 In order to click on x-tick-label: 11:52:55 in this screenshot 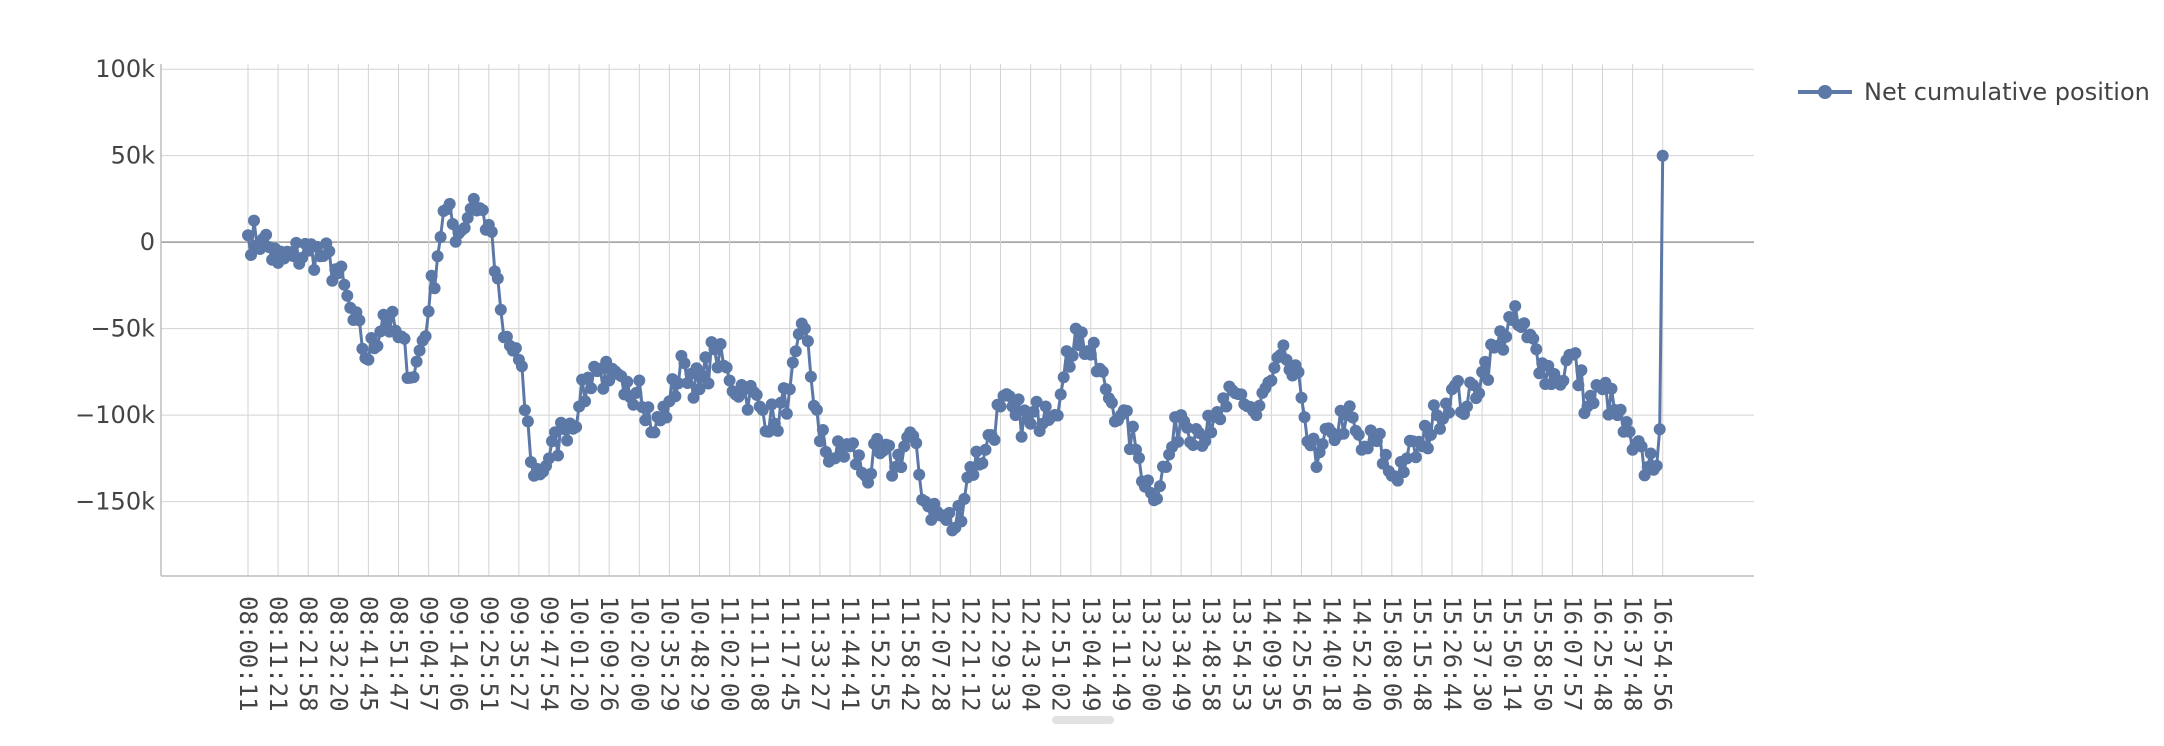, I will do `click(880, 654)`.